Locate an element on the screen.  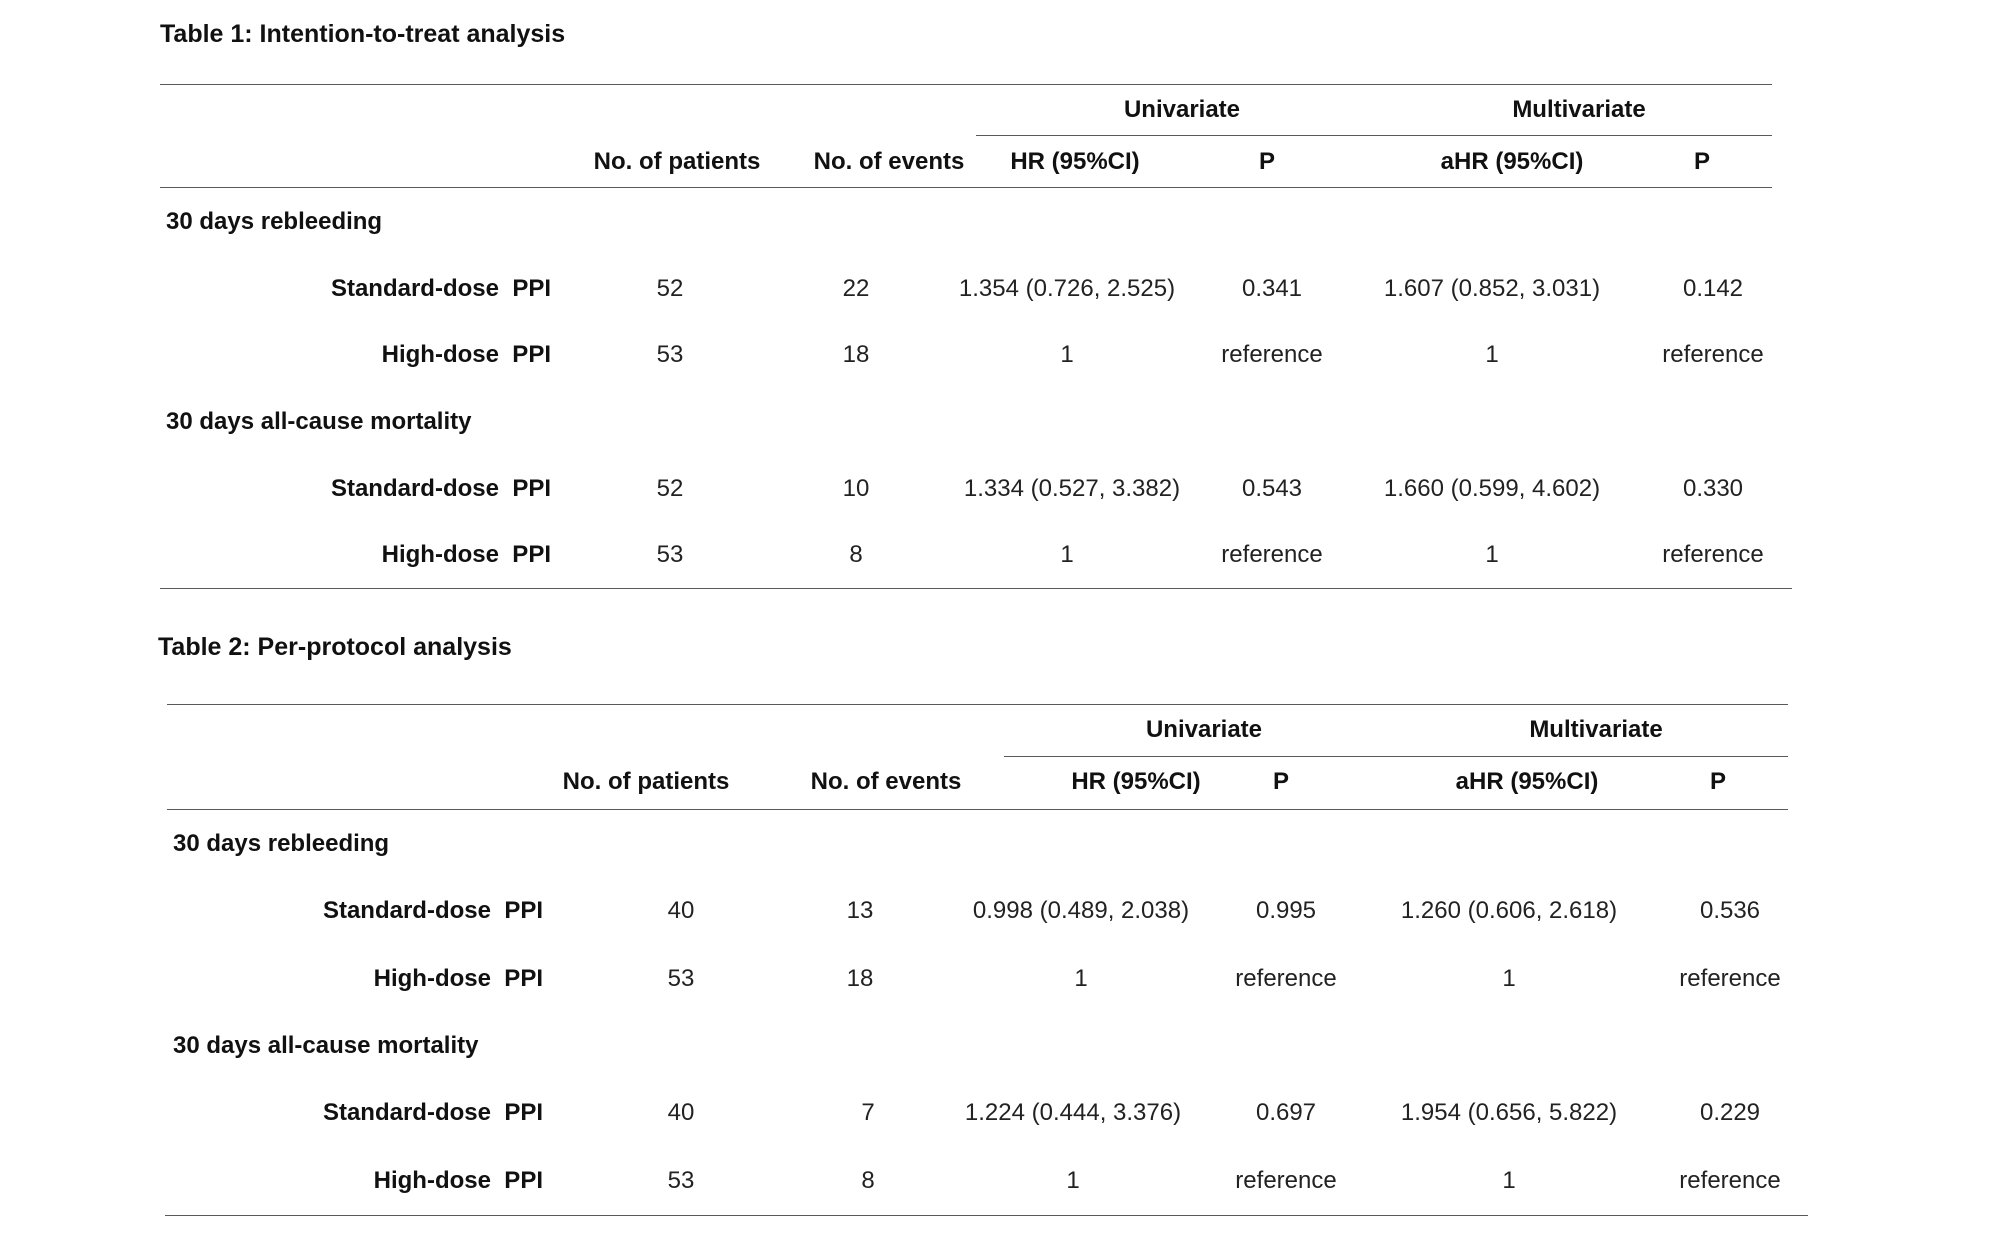
cell-p-univariate: 0.995 is located at coordinates (1286, 910).